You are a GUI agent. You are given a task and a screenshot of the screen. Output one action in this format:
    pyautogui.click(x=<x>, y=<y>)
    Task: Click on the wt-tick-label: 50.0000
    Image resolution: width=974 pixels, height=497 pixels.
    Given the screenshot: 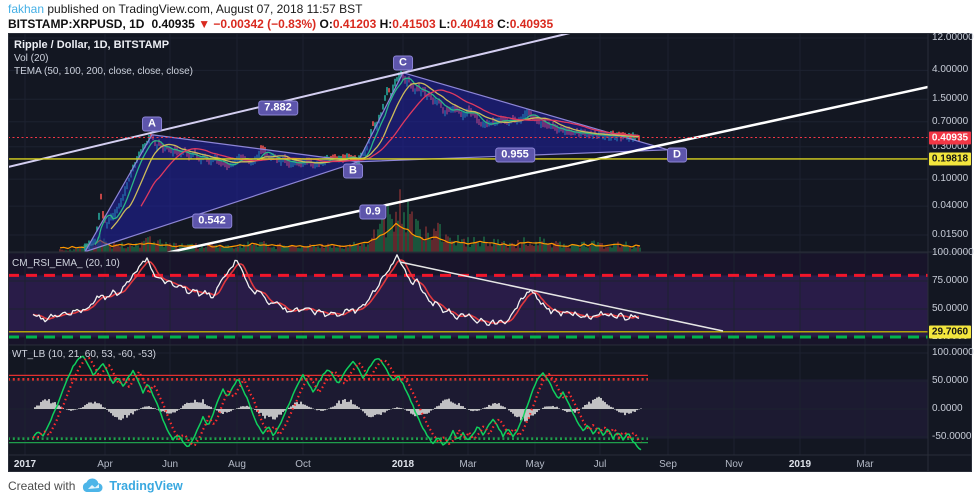 What is the action you would take?
    pyautogui.click(x=950, y=380)
    